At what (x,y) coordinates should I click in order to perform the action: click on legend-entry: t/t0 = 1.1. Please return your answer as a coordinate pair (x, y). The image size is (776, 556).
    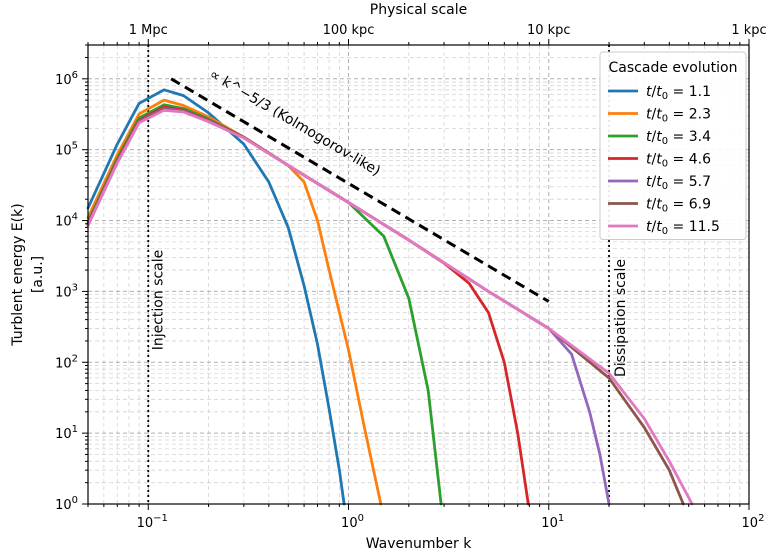
    Looking at the image, I should click on (678, 93).